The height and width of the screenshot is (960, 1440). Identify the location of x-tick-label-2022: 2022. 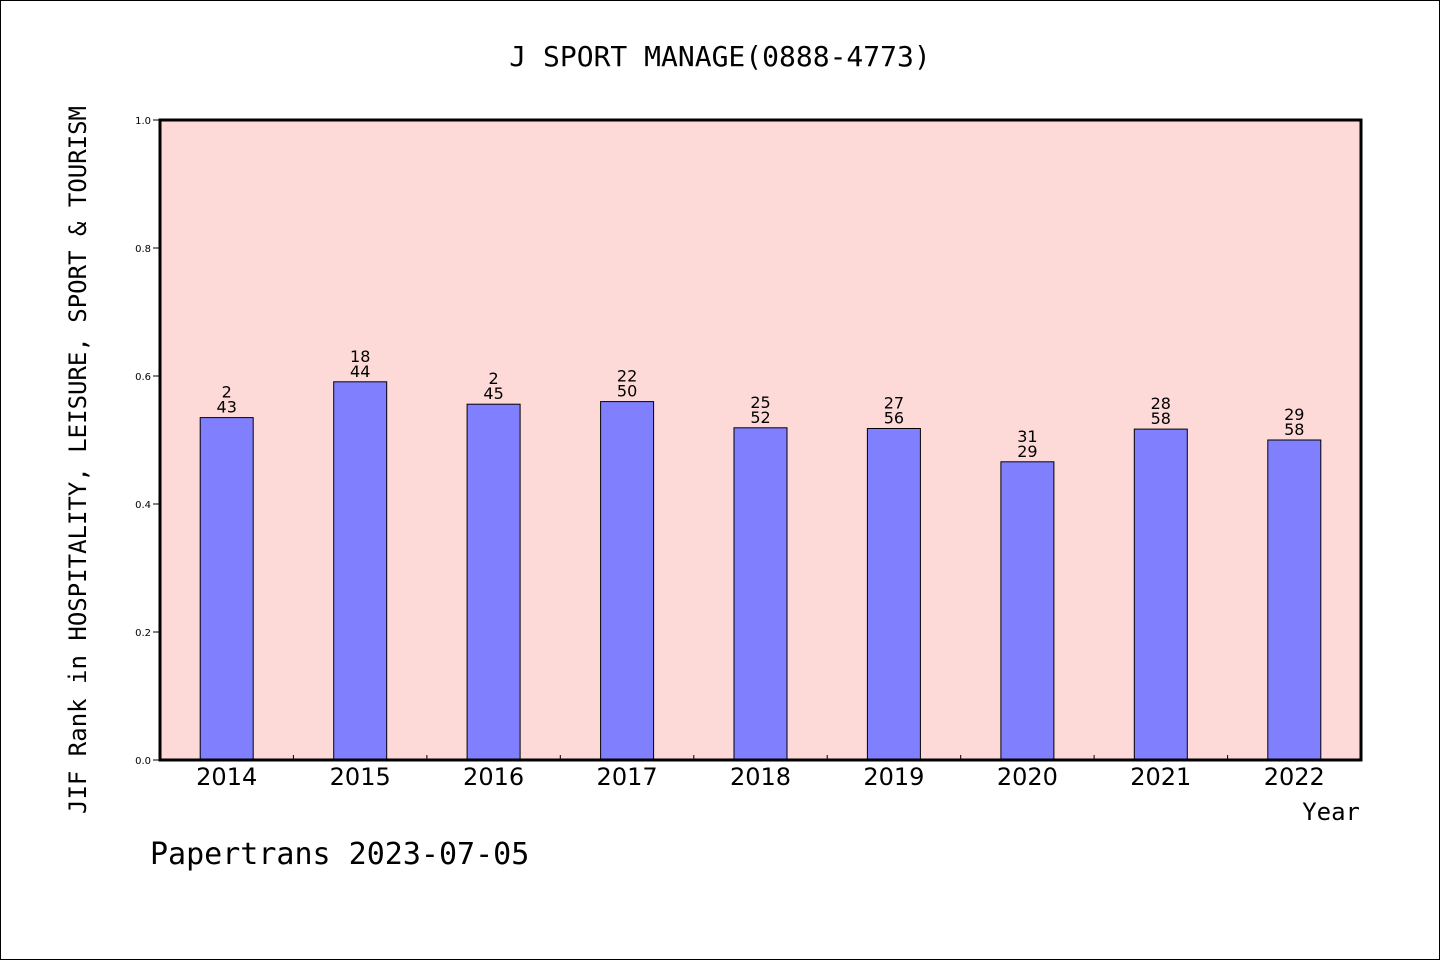
(1294, 777).